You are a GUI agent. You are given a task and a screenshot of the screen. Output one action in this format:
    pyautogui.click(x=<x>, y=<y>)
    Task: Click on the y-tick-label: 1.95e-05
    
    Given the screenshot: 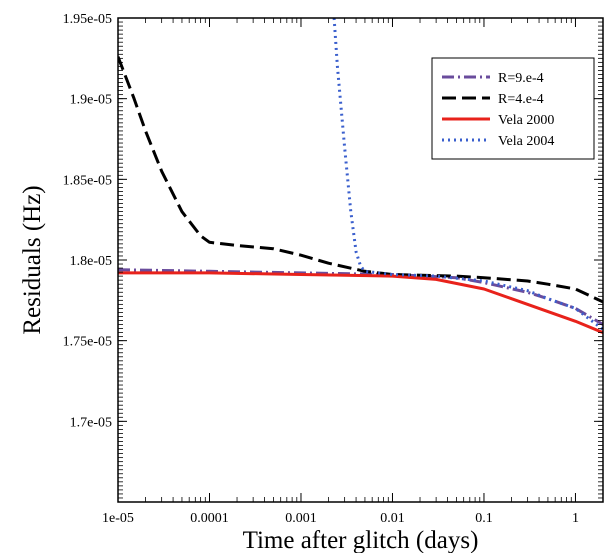 What is the action you would take?
    pyautogui.click(x=87, y=19)
    